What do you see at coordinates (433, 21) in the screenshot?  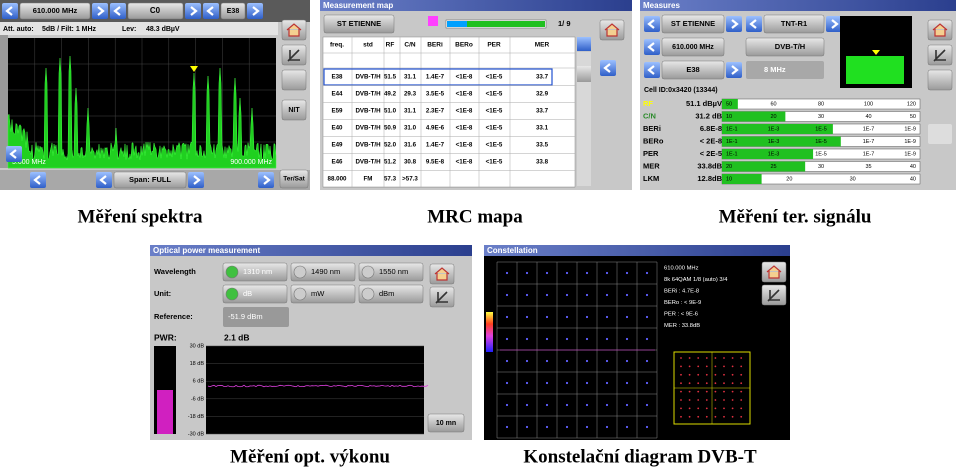 I see `marker-square` at bounding box center [433, 21].